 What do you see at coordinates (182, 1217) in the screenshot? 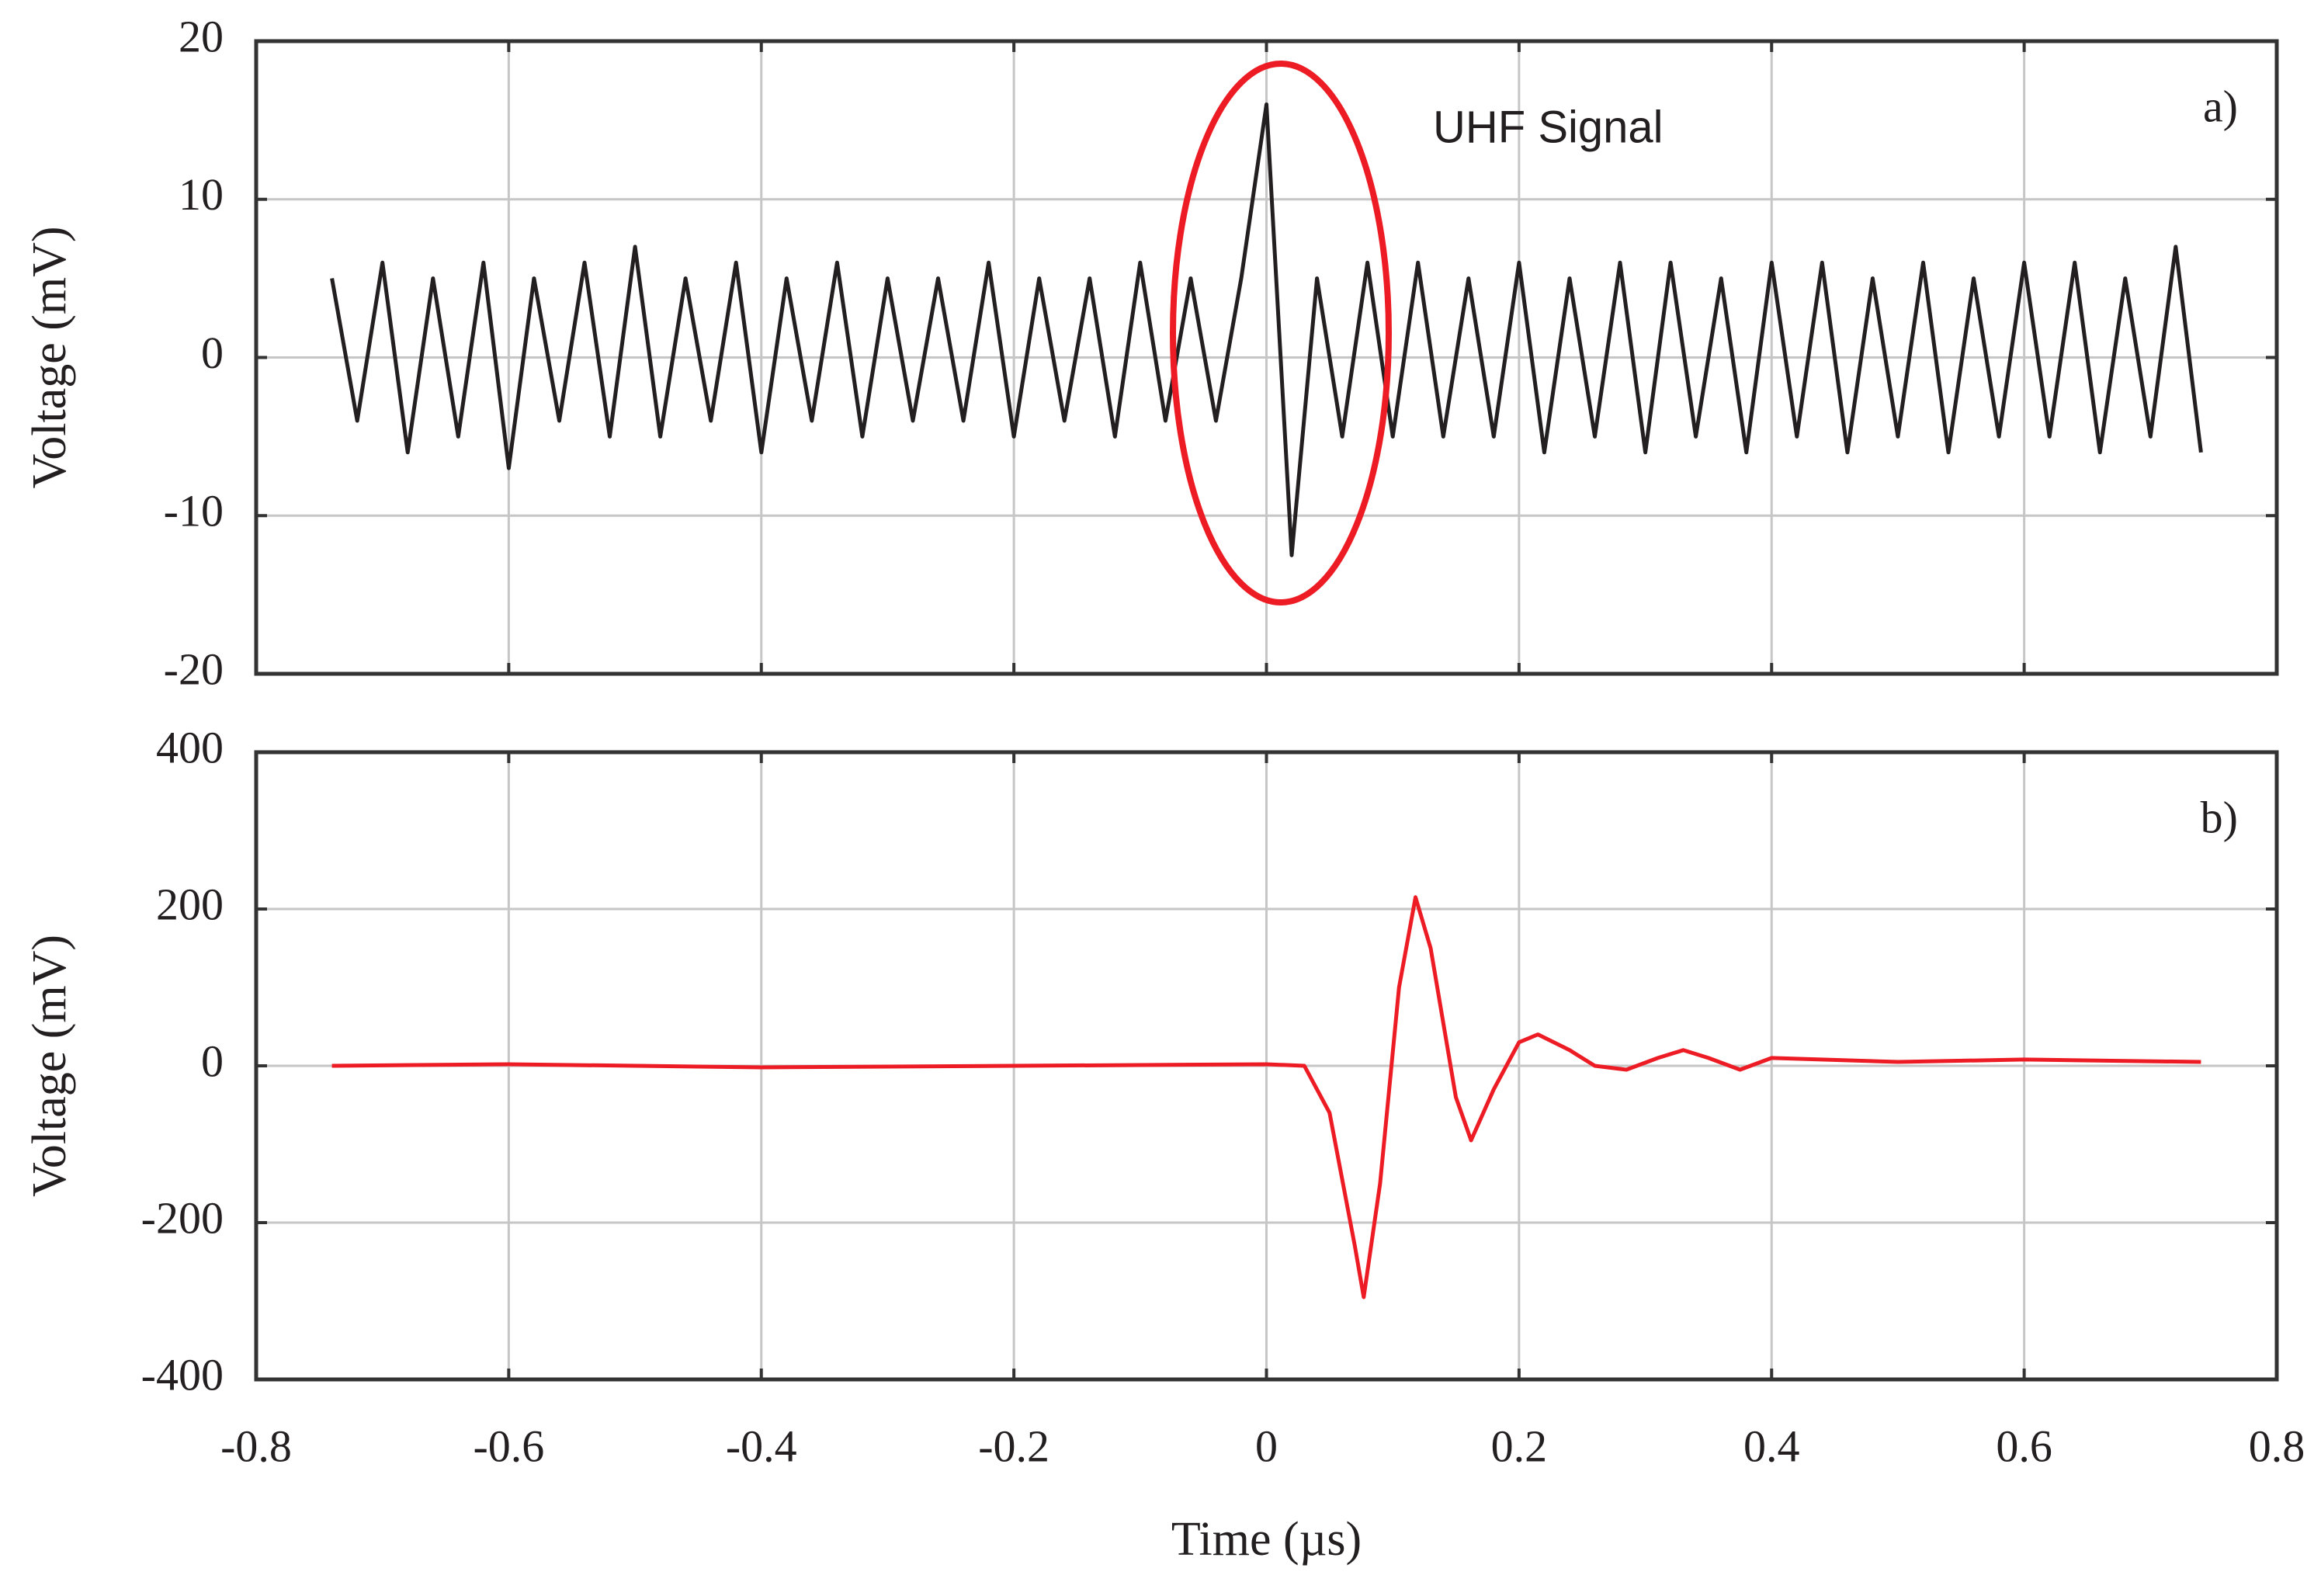
I see `y-tick-label: -200` at bounding box center [182, 1217].